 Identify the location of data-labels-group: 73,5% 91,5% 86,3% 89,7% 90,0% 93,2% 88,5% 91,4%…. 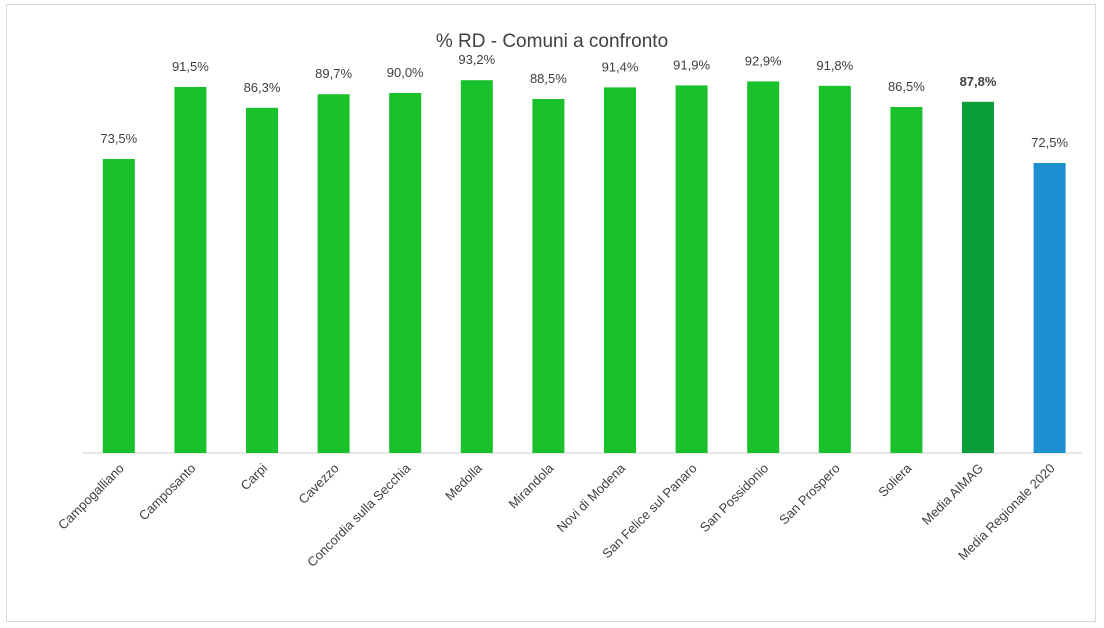
(584, 101).